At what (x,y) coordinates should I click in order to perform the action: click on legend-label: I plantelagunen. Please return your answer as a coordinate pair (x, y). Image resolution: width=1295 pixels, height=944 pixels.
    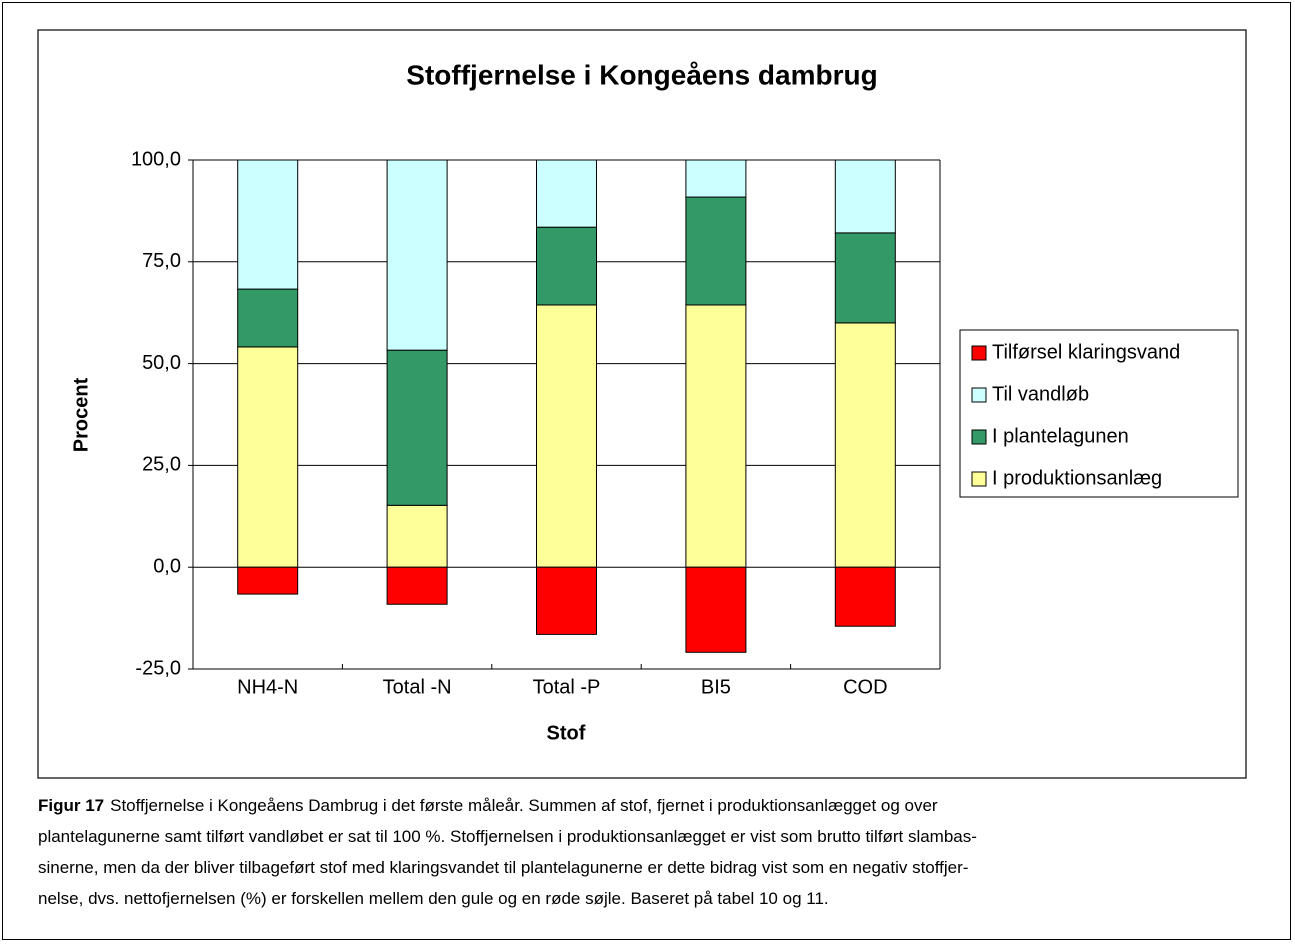
    Looking at the image, I should click on (1060, 436).